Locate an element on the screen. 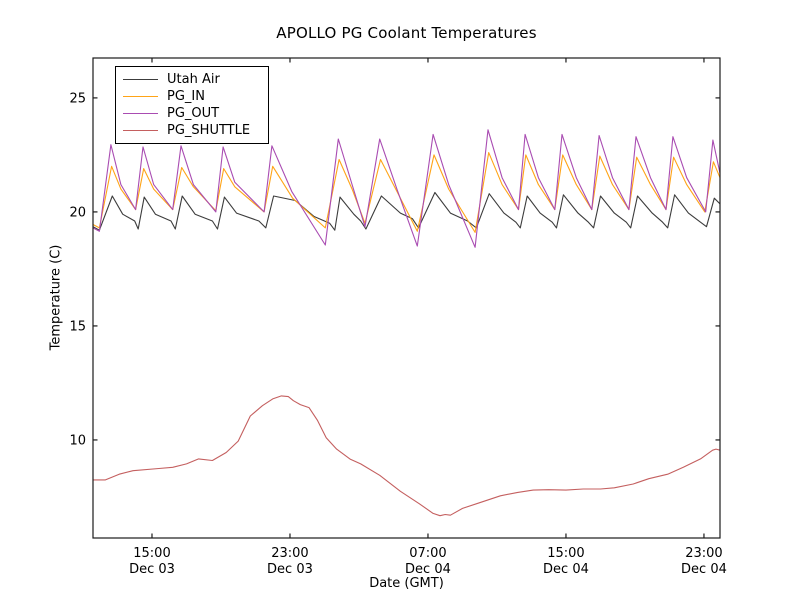 This screenshot has width=800, height=600. series-line-pg-in is located at coordinates (406, 192).